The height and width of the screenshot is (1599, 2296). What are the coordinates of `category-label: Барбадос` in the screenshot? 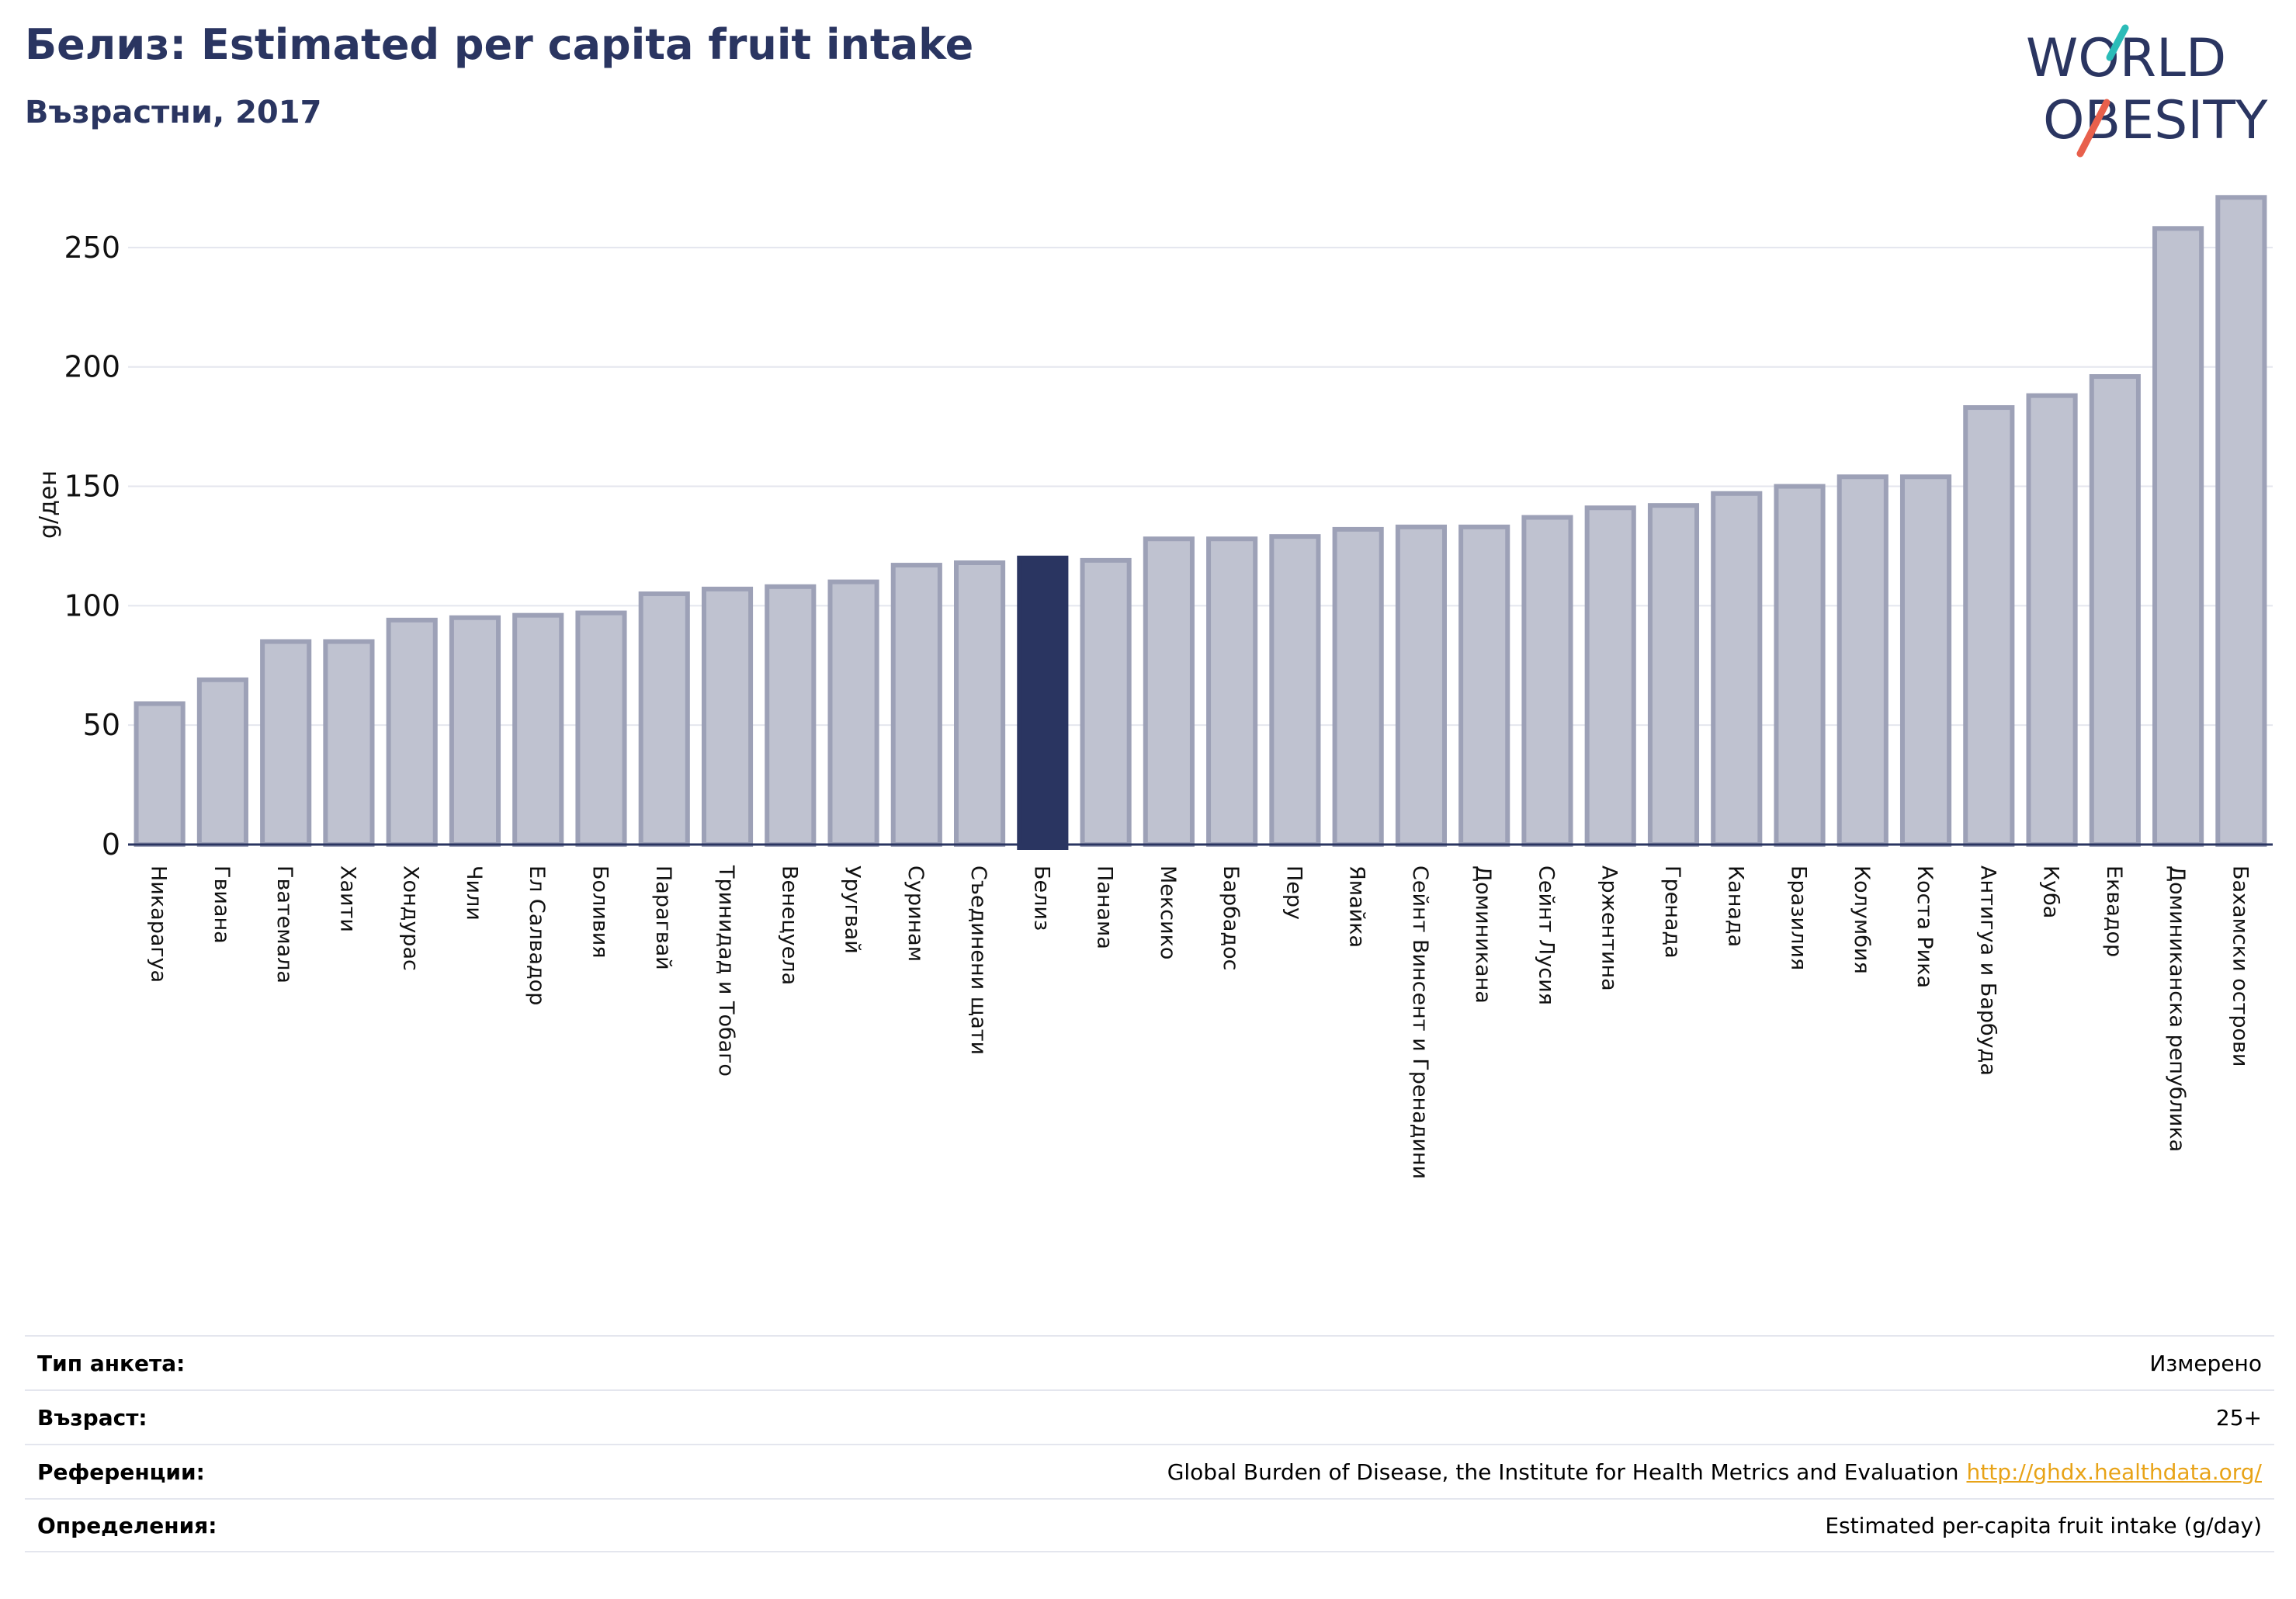 It's located at (1231, 917).